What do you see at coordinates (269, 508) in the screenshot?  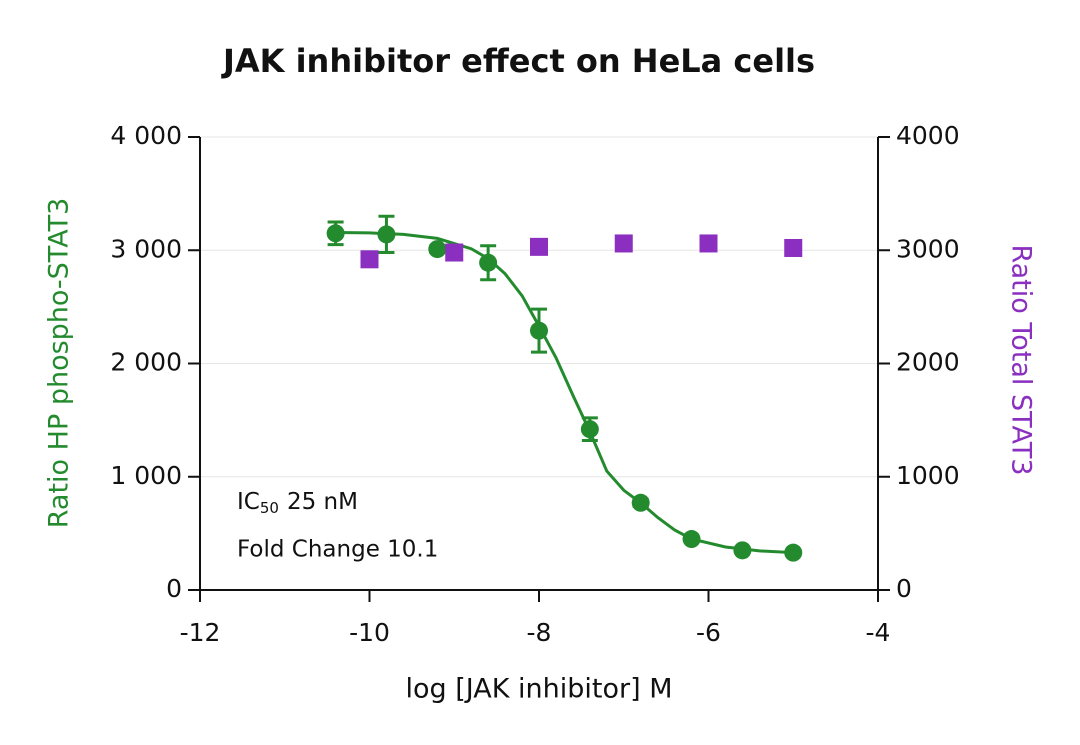 I see `annotation-subscript: 50` at bounding box center [269, 508].